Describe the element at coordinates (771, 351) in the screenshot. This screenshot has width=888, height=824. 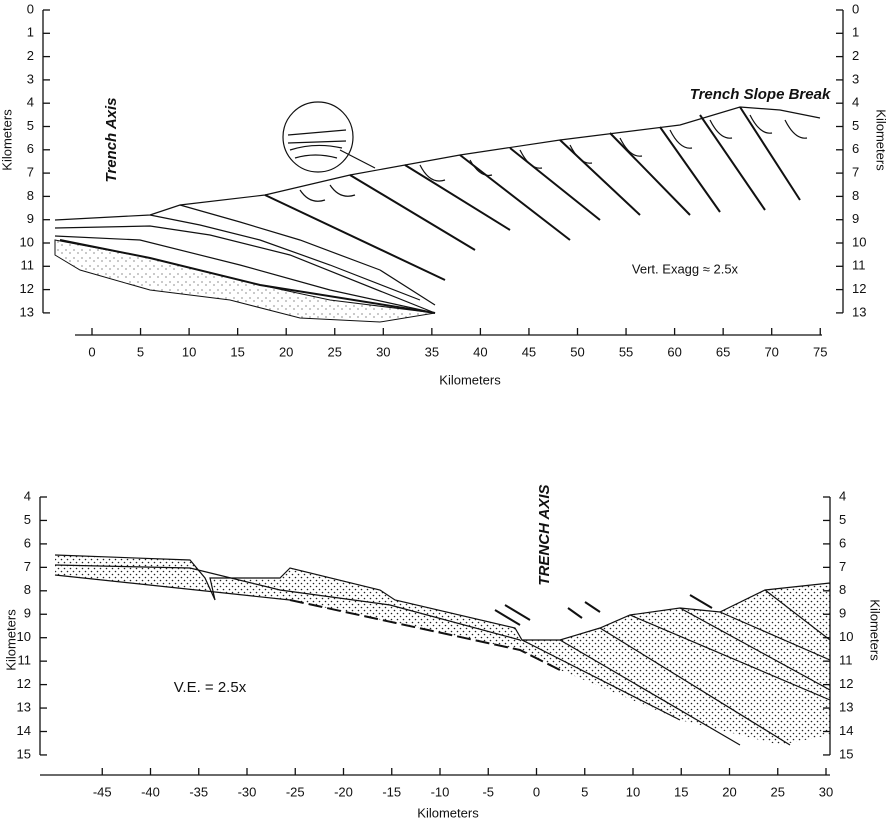
I see `x-tick-label: 70` at that location.